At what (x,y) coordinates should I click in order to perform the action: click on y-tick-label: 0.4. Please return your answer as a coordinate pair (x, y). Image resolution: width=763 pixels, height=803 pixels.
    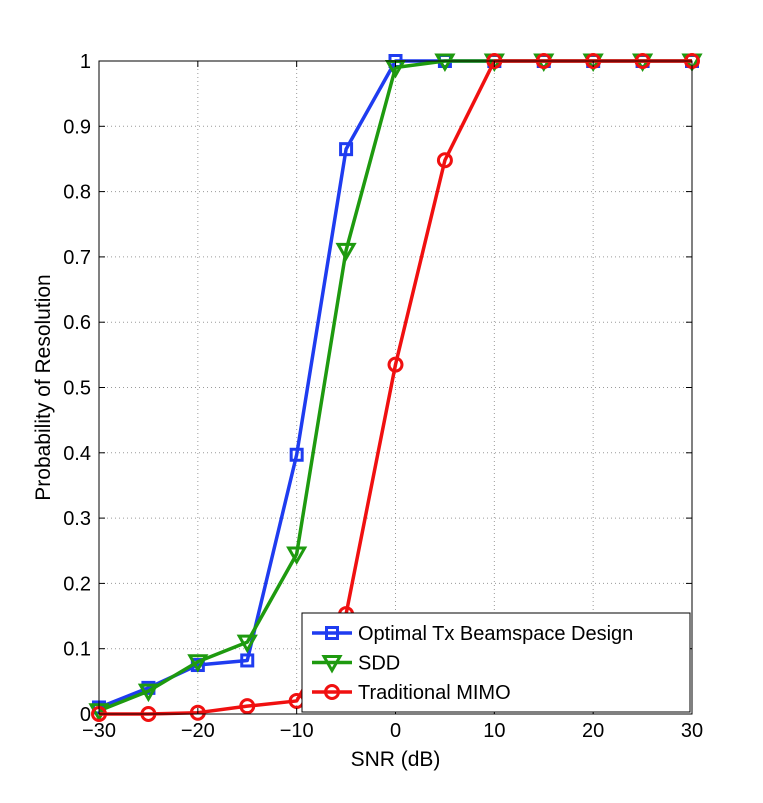
    Looking at the image, I should click on (77, 454).